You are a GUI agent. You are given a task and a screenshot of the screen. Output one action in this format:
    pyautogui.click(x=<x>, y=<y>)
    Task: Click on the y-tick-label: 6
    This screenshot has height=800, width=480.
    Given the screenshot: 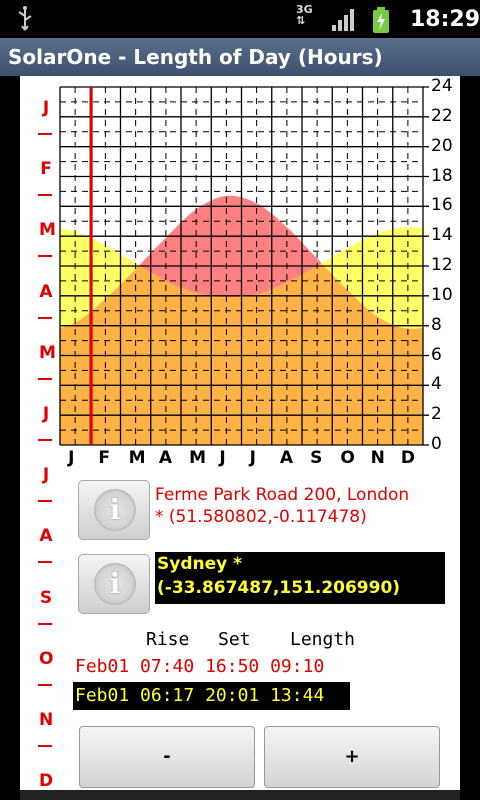 What is the action you would take?
    pyautogui.click(x=436, y=354)
    